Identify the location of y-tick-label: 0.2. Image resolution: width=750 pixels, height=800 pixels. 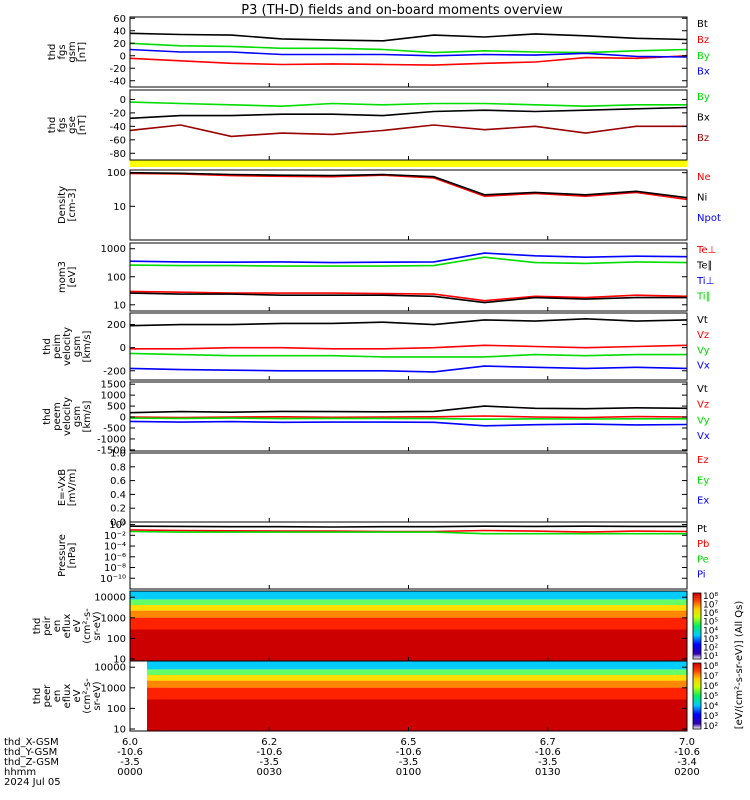
(118, 509).